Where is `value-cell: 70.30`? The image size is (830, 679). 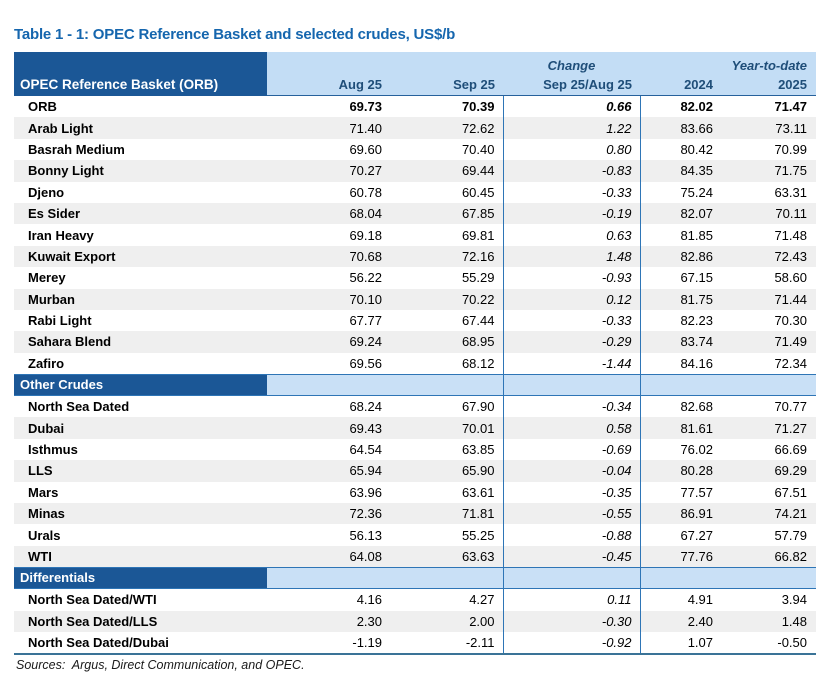
value-cell: 70.30 is located at coordinates (790, 321).